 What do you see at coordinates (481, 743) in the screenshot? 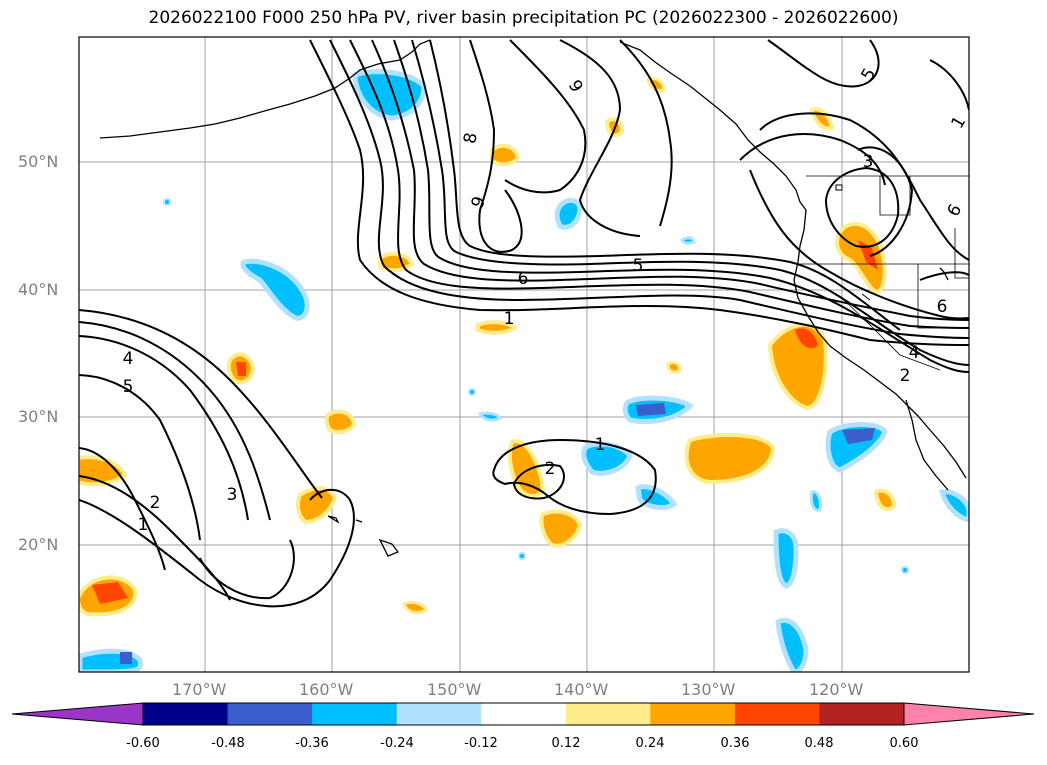
I see `colorbar-tick-label: -0.12` at bounding box center [481, 743].